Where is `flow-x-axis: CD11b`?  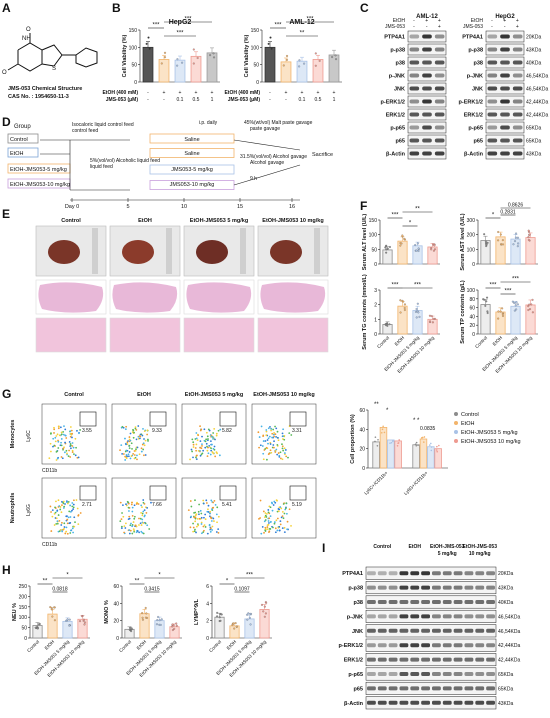
flow-x-axis: CD11b is located at coordinates (49, 471).